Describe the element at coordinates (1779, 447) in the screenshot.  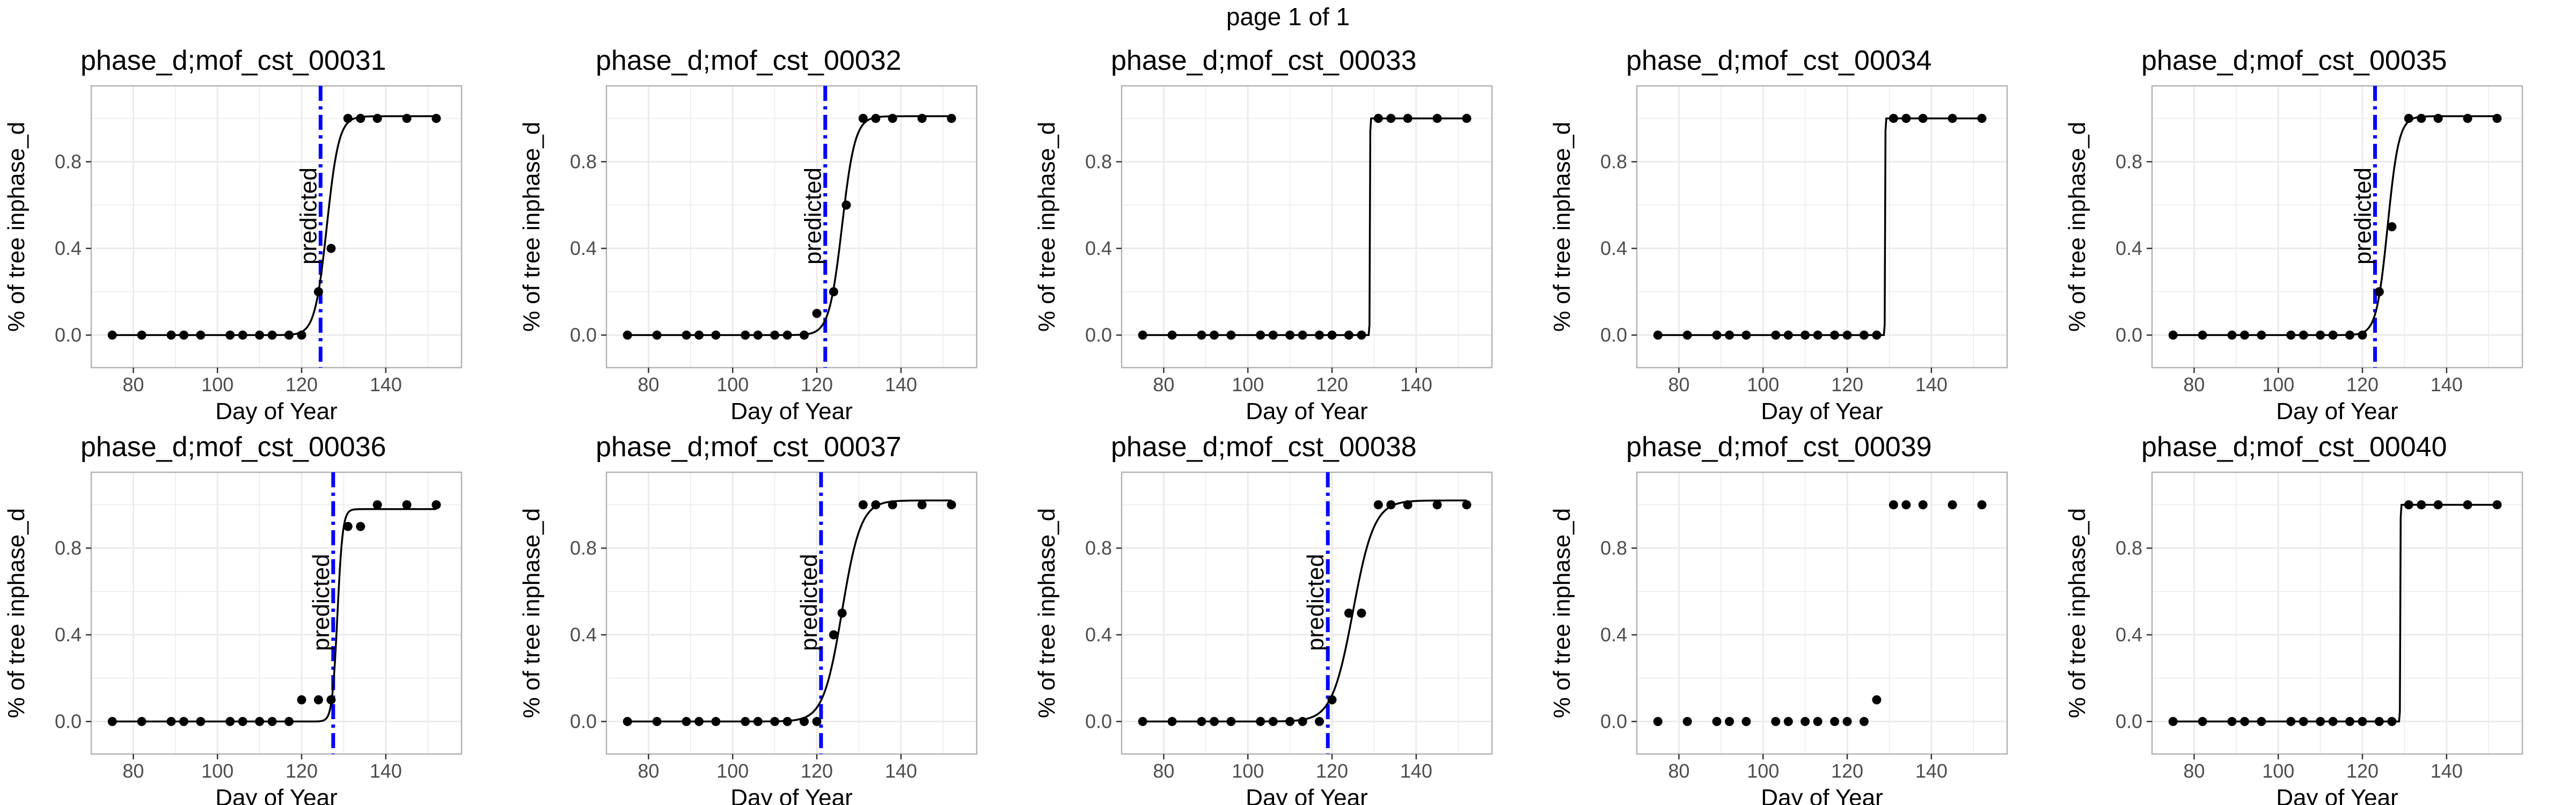
I see `chart-title: phase_d;mof_cst_00039` at that location.